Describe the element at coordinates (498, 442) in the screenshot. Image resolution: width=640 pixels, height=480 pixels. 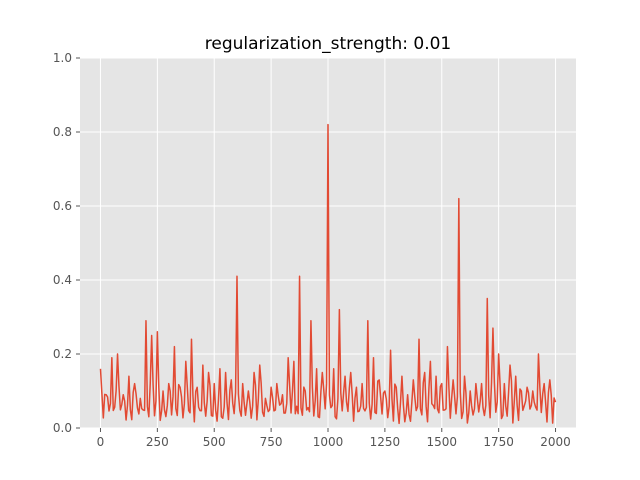
I see `x-tick-label: 1750` at that location.